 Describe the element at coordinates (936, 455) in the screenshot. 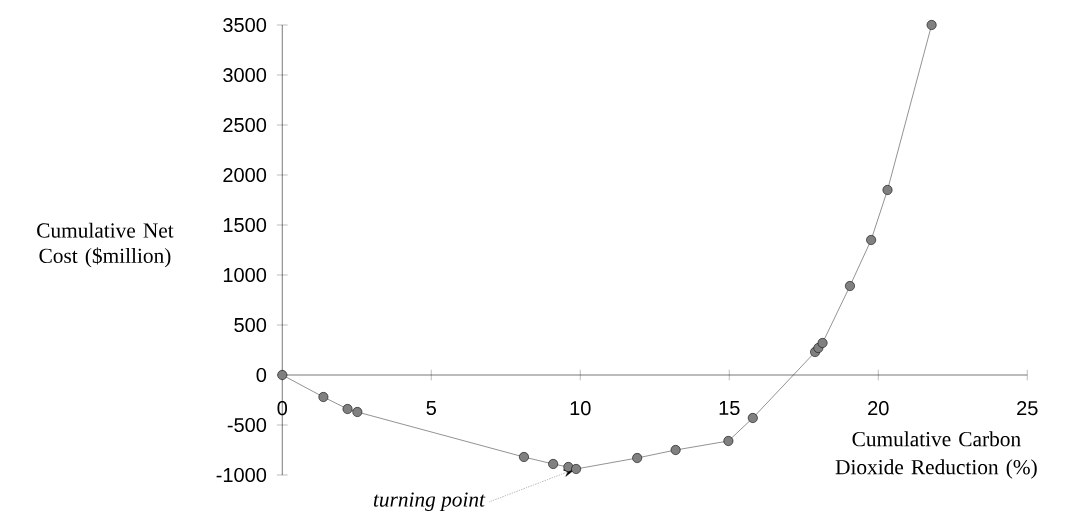

I see `x-axis-title: Cumulative Carbon Dioxide Reduction (%)` at that location.